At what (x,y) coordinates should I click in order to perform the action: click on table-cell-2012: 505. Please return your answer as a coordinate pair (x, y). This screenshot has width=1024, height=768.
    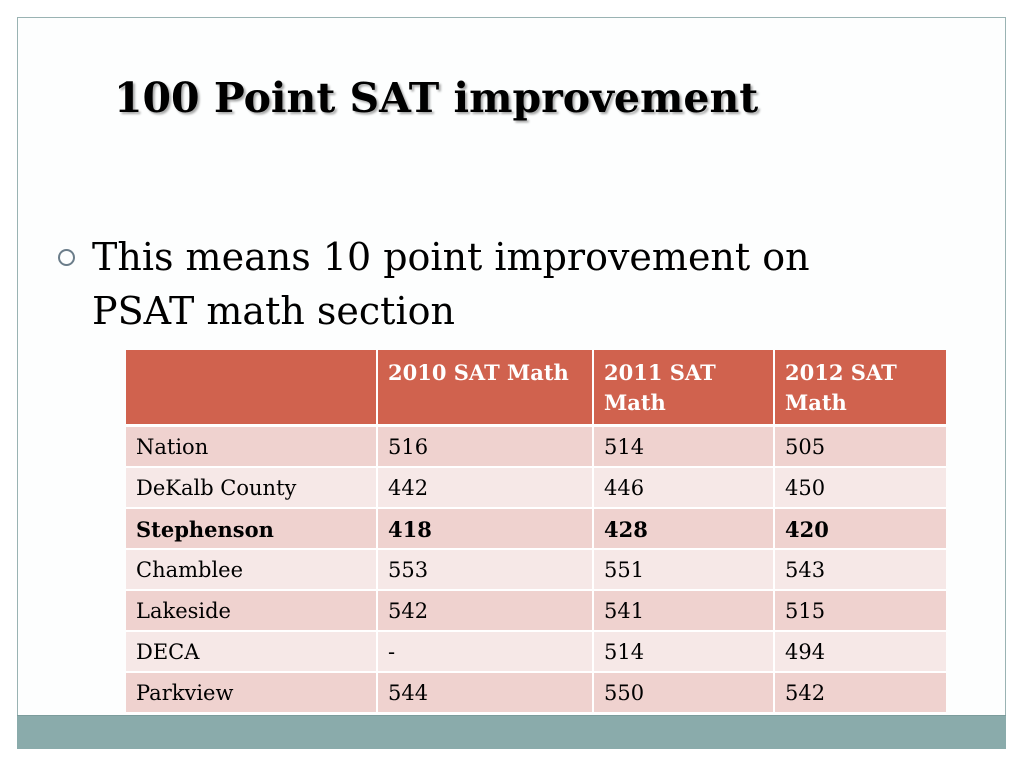
    Looking at the image, I should click on (860, 447).